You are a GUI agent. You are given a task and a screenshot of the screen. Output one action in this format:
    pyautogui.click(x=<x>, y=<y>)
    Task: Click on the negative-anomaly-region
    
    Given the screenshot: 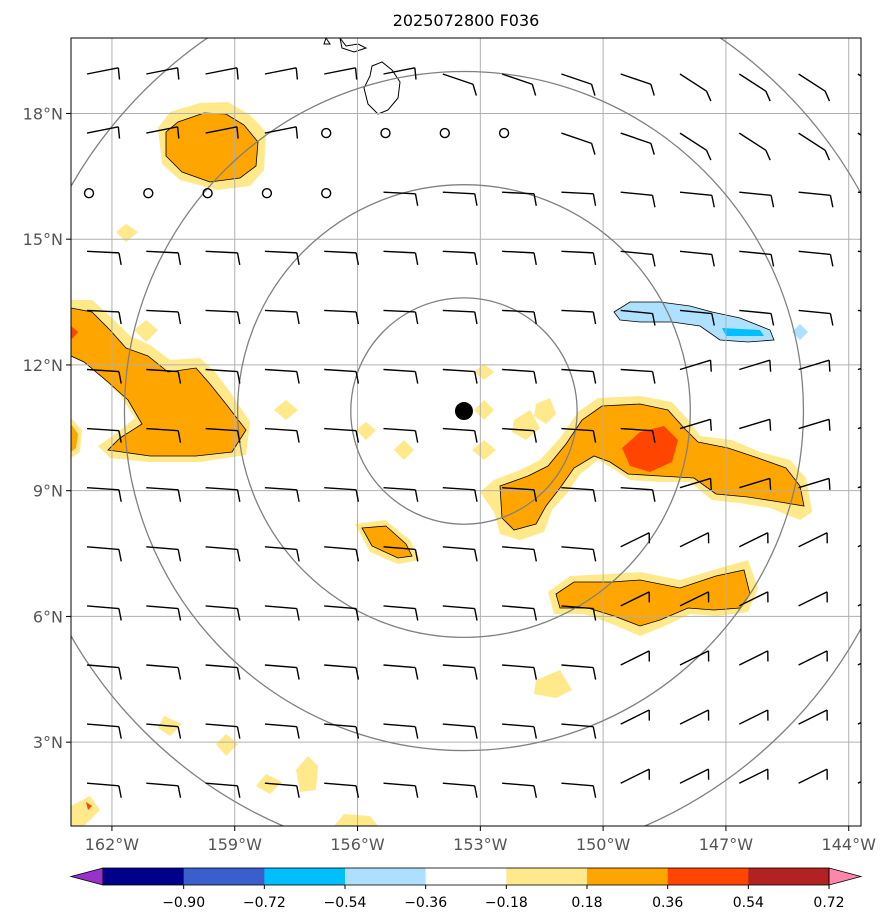 What is the action you would take?
    pyautogui.click(x=743, y=332)
    